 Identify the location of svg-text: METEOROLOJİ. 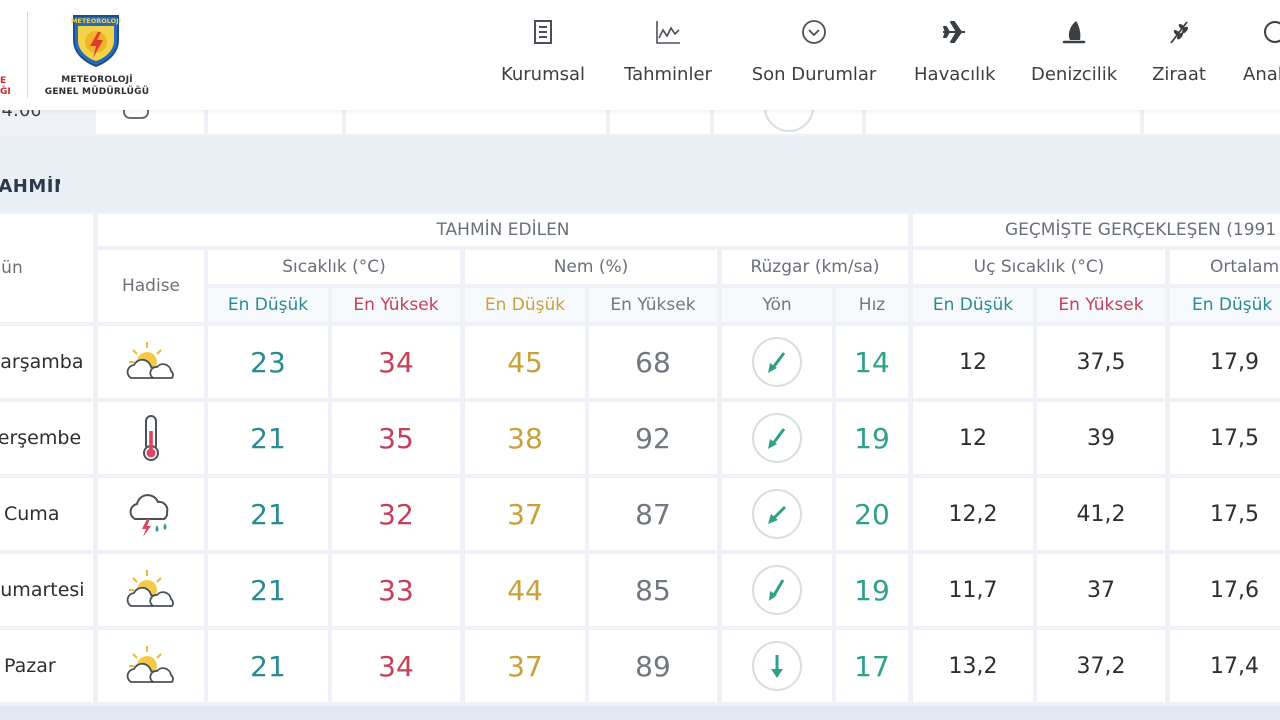
(96, 20).